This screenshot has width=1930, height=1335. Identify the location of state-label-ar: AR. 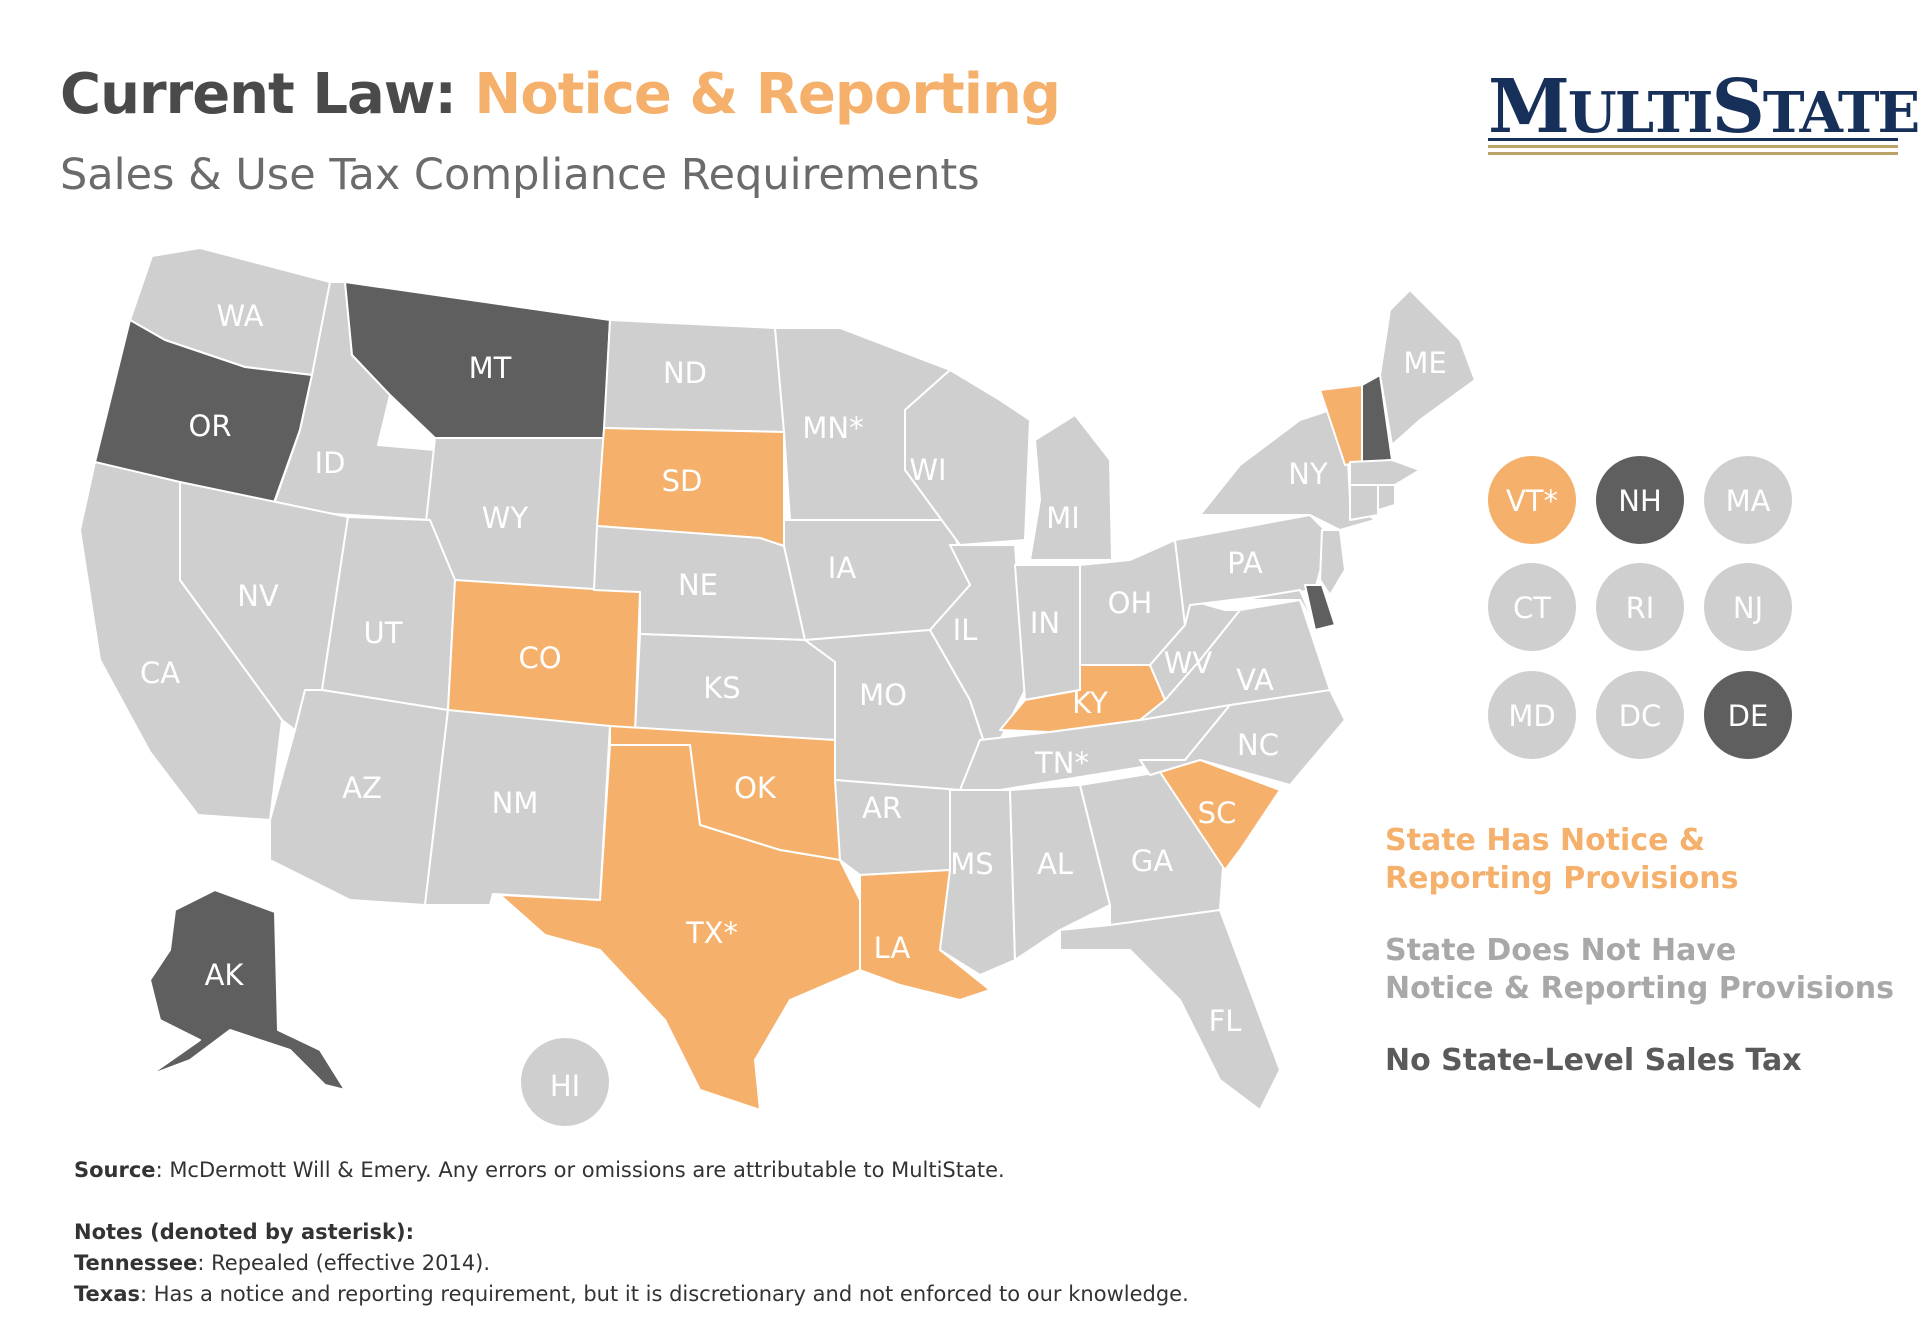
(882, 808).